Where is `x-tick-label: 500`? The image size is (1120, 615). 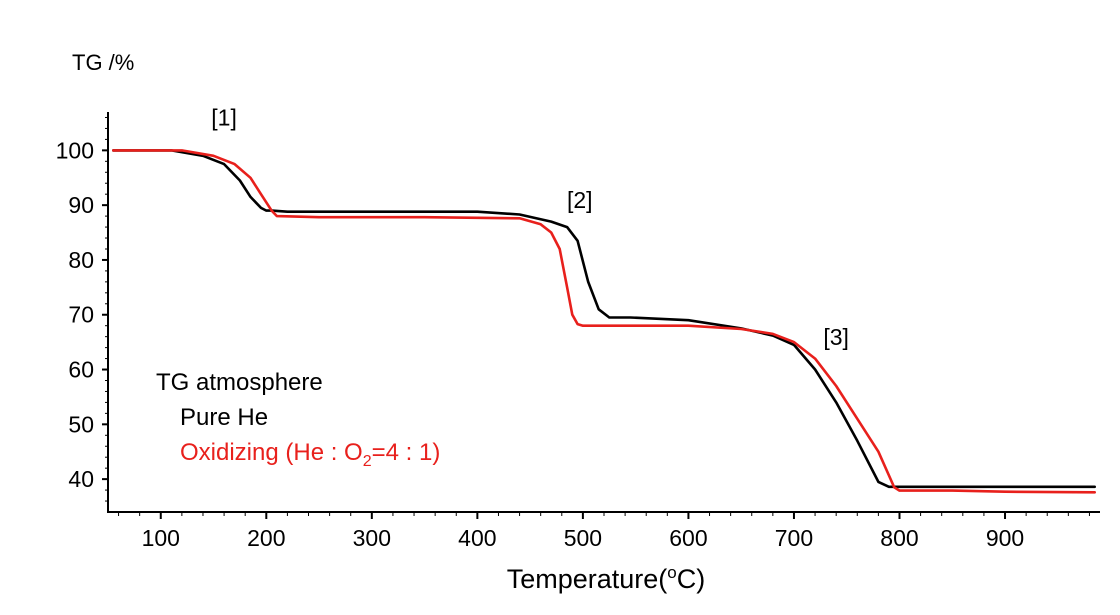 x-tick-label: 500 is located at coordinates (583, 538).